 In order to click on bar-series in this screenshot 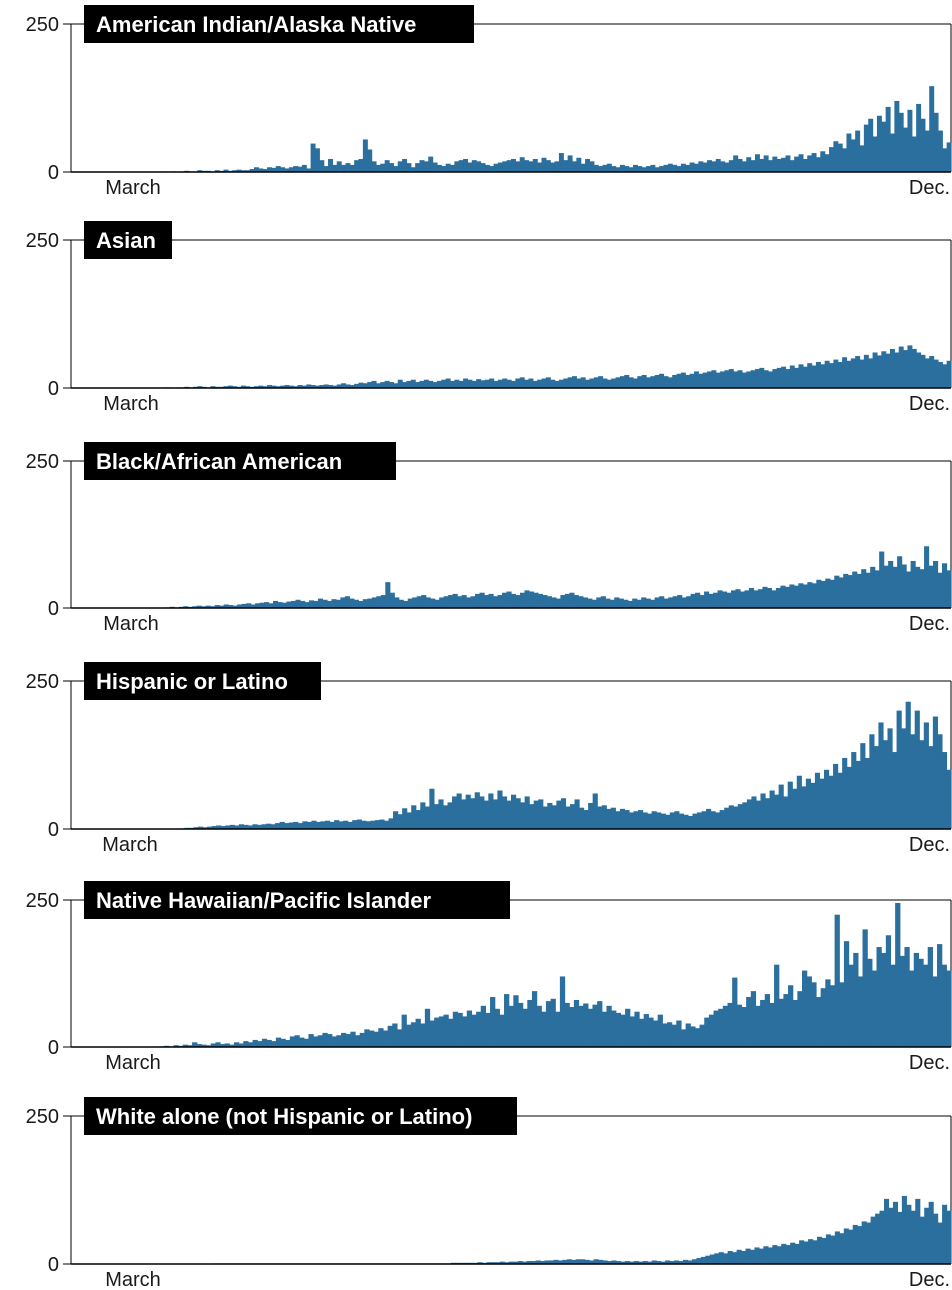, I will do `click(557, 129)`.